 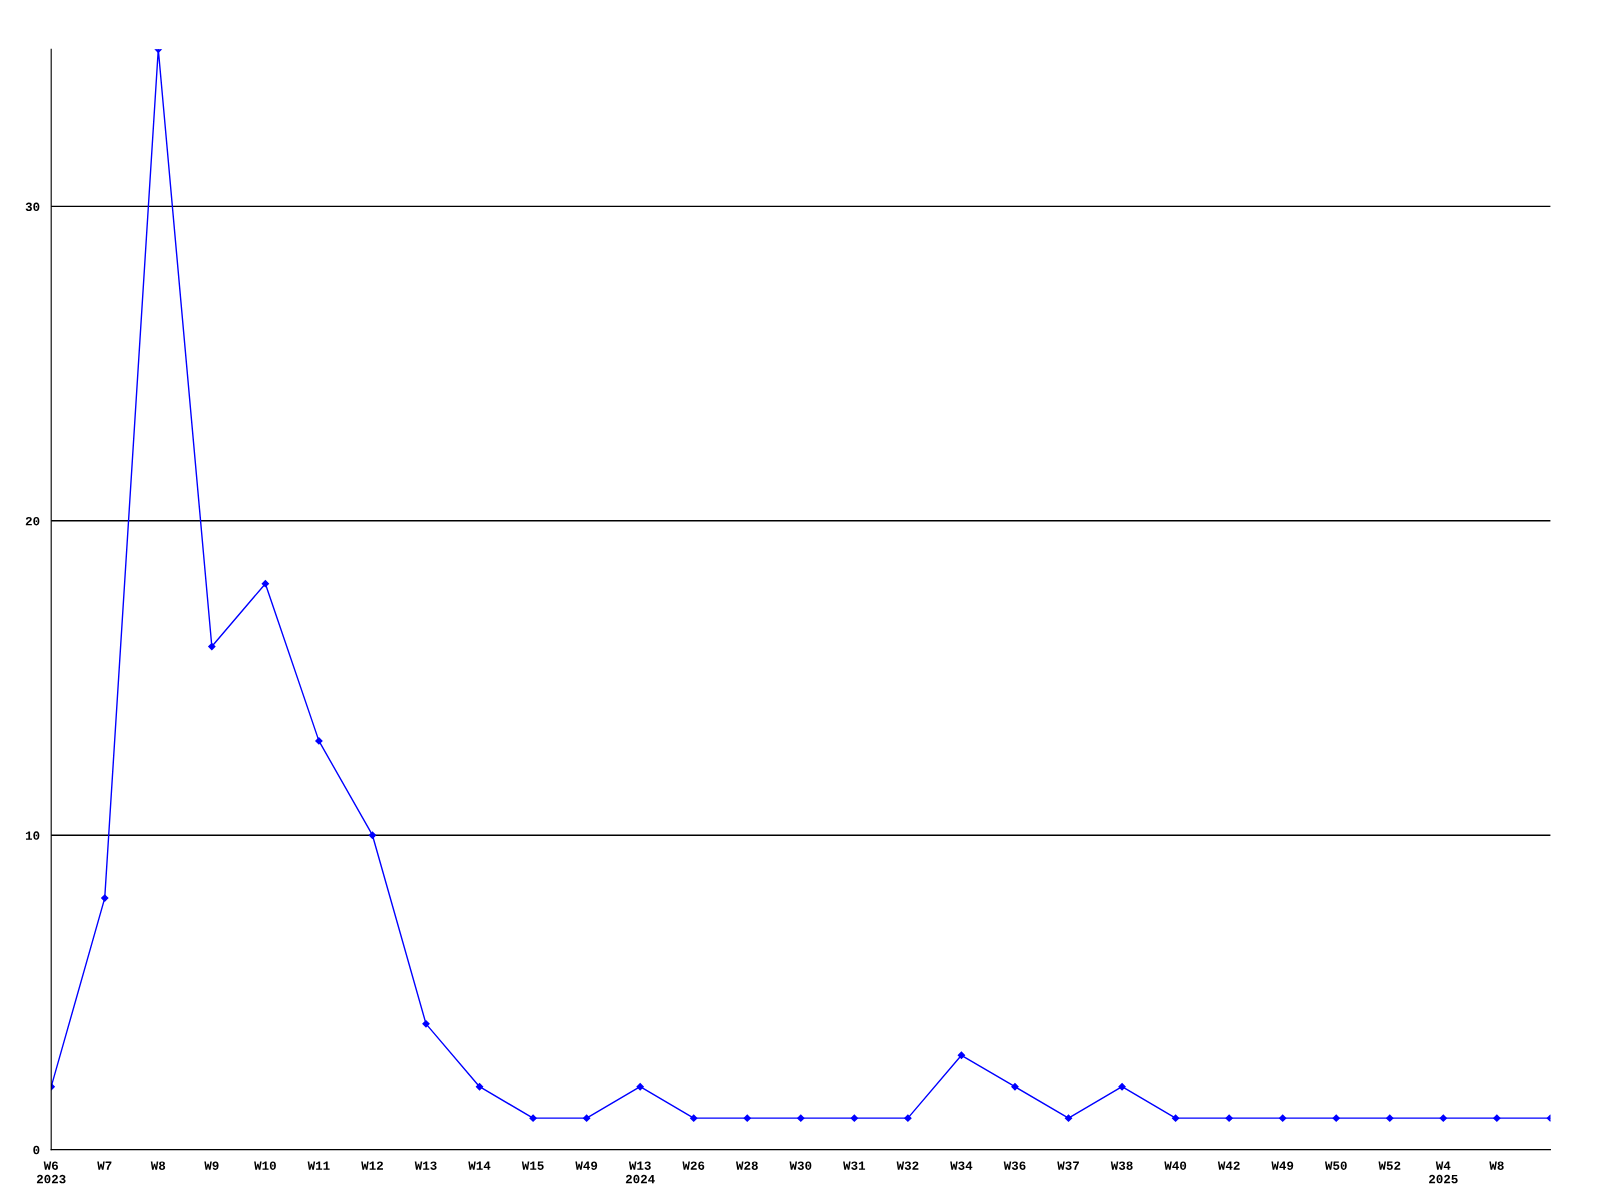 I want to click on x-tick-label: W50, so click(x=1335, y=1165).